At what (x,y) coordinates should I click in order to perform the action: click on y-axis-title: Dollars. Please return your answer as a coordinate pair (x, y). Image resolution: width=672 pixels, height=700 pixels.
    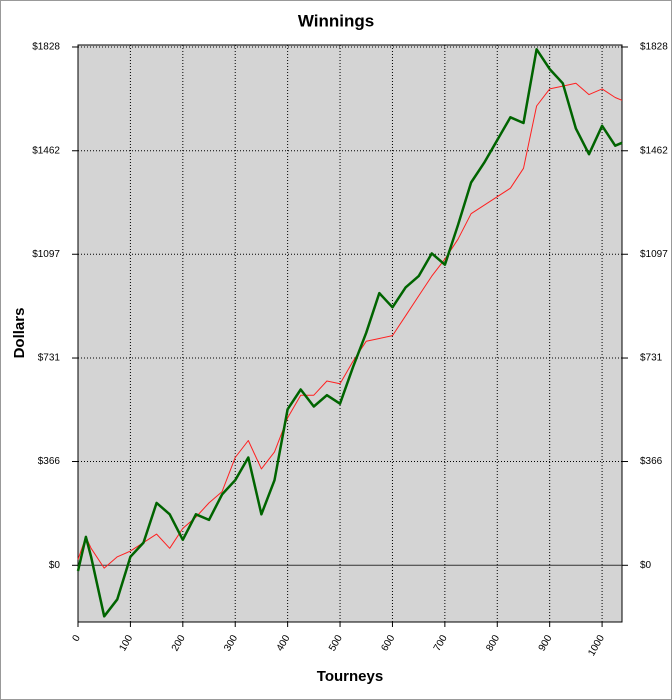
    Looking at the image, I should click on (19, 333).